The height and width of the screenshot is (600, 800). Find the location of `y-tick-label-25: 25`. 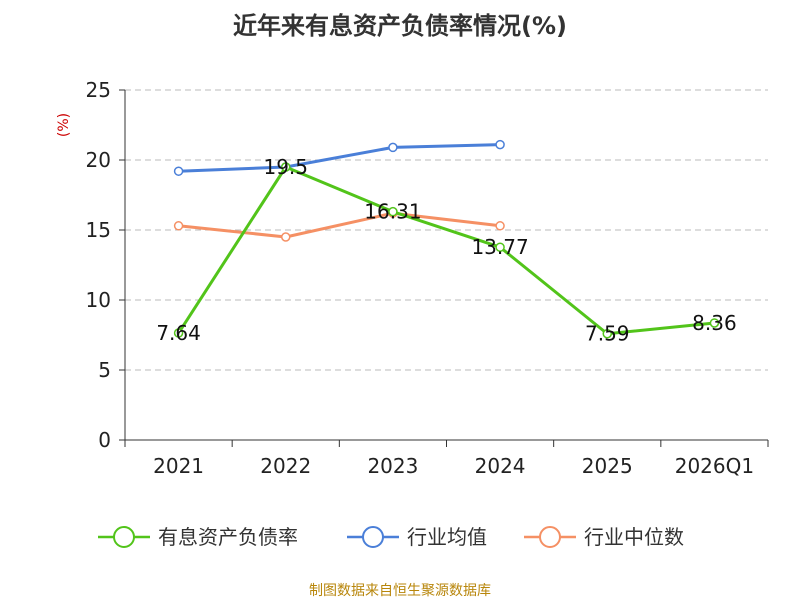

y-tick-label-25: 25 is located at coordinates (98, 90).